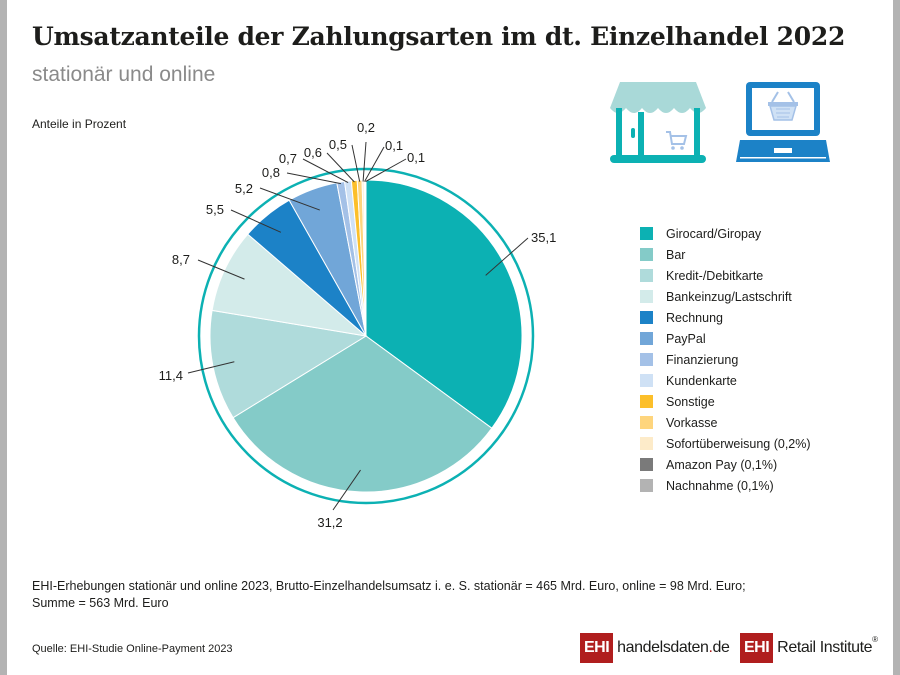  I want to click on channel-icons, so click(720, 122).